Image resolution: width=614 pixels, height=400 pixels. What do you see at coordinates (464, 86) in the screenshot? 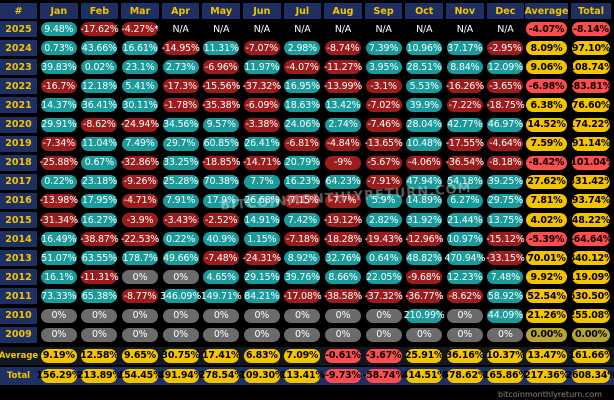
I see `month-return-cell: -16.26%` at bounding box center [464, 86].